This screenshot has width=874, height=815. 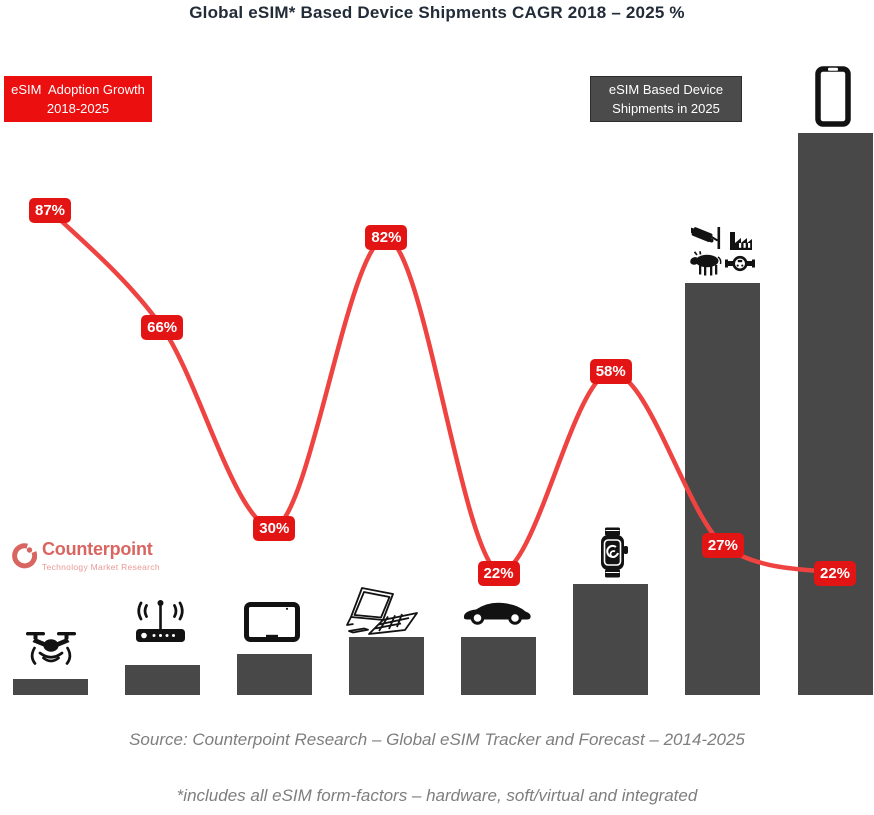 I want to click on legend-adoption-growth-line2: 2018-2025, so click(x=78, y=108).